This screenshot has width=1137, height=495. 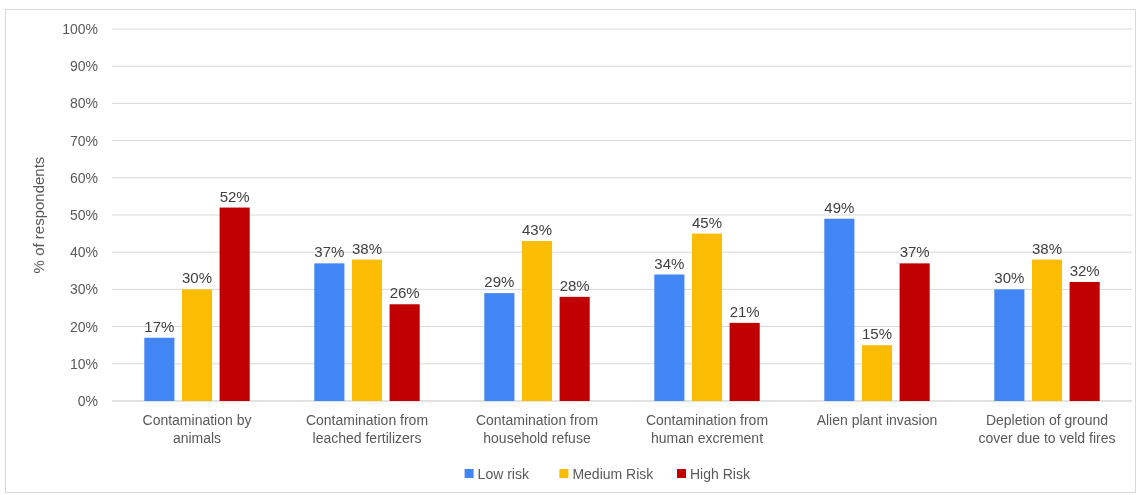 I want to click on y-tick-label: 80%, so click(x=83, y=103).